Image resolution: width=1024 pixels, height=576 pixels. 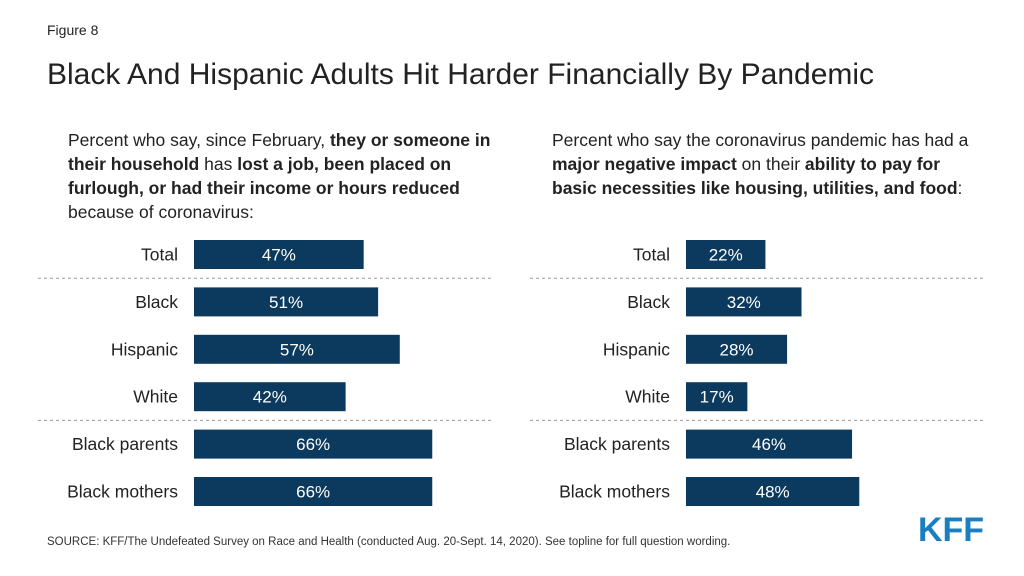 What do you see at coordinates (651, 255) in the screenshot?
I see `right-category-label: Total` at bounding box center [651, 255].